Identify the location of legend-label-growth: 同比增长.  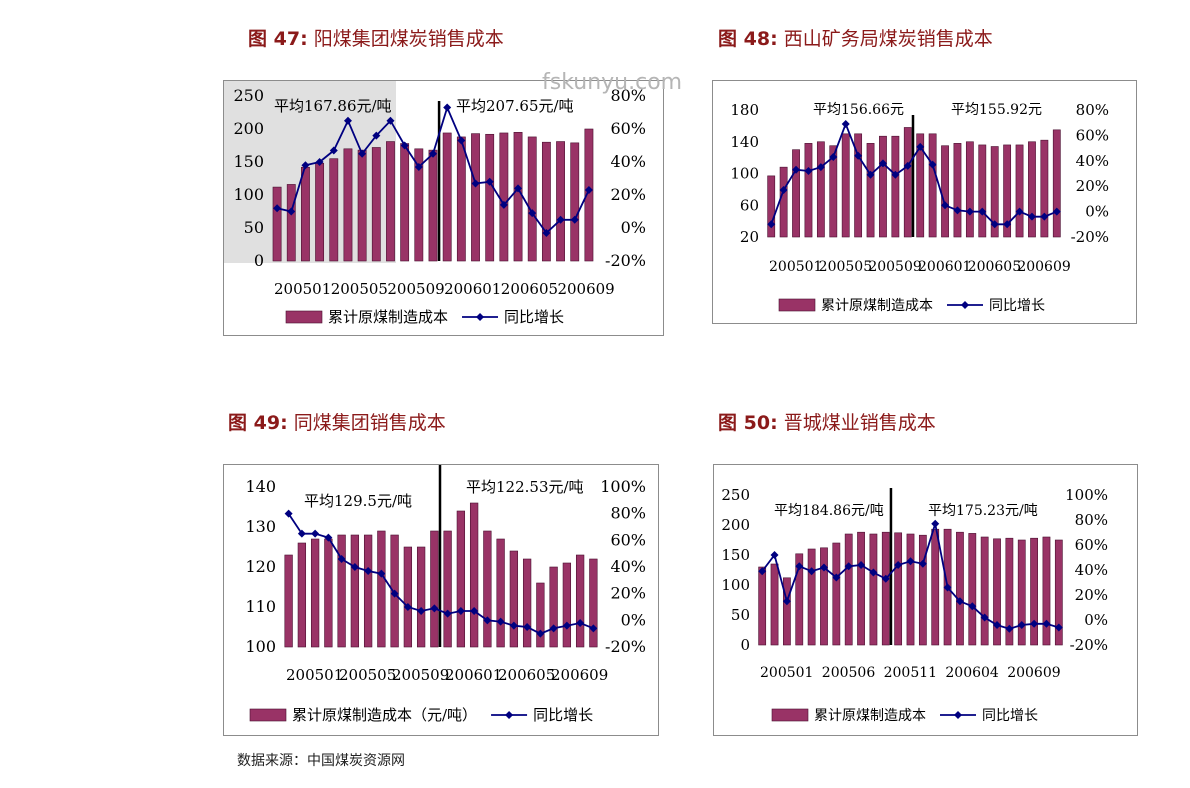
(1017, 306).